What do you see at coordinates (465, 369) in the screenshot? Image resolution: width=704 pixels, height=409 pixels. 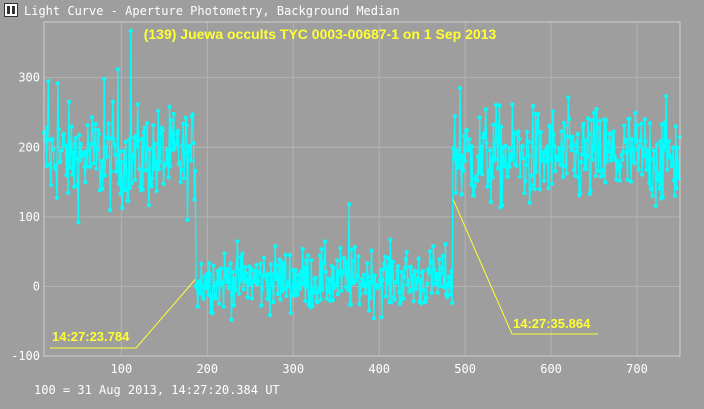 I see `x-tick-label: 500` at bounding box center [465, 369].